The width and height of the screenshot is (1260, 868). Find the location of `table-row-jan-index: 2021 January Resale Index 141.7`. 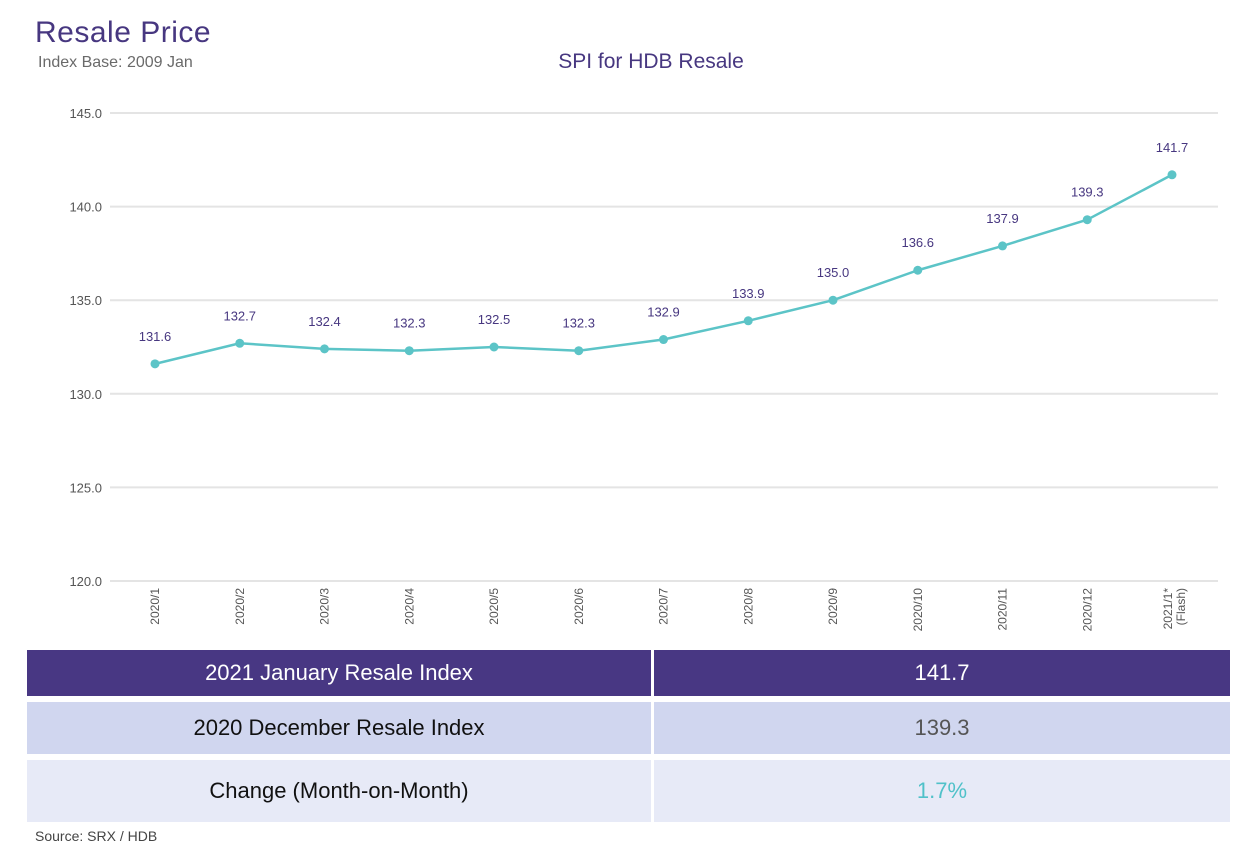

table-row-jan-index: 2021 January Resale Index 141.7 is located at coordinates (628, 673).